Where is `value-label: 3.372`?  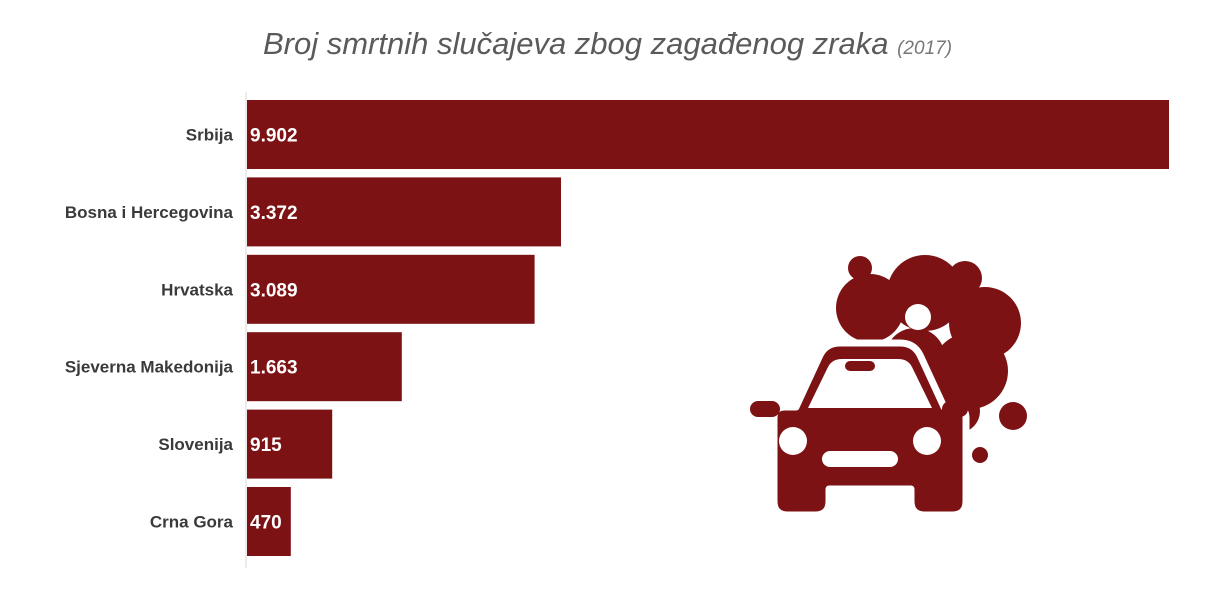 value-label: 3.372 is located at coordinates (274, 213).